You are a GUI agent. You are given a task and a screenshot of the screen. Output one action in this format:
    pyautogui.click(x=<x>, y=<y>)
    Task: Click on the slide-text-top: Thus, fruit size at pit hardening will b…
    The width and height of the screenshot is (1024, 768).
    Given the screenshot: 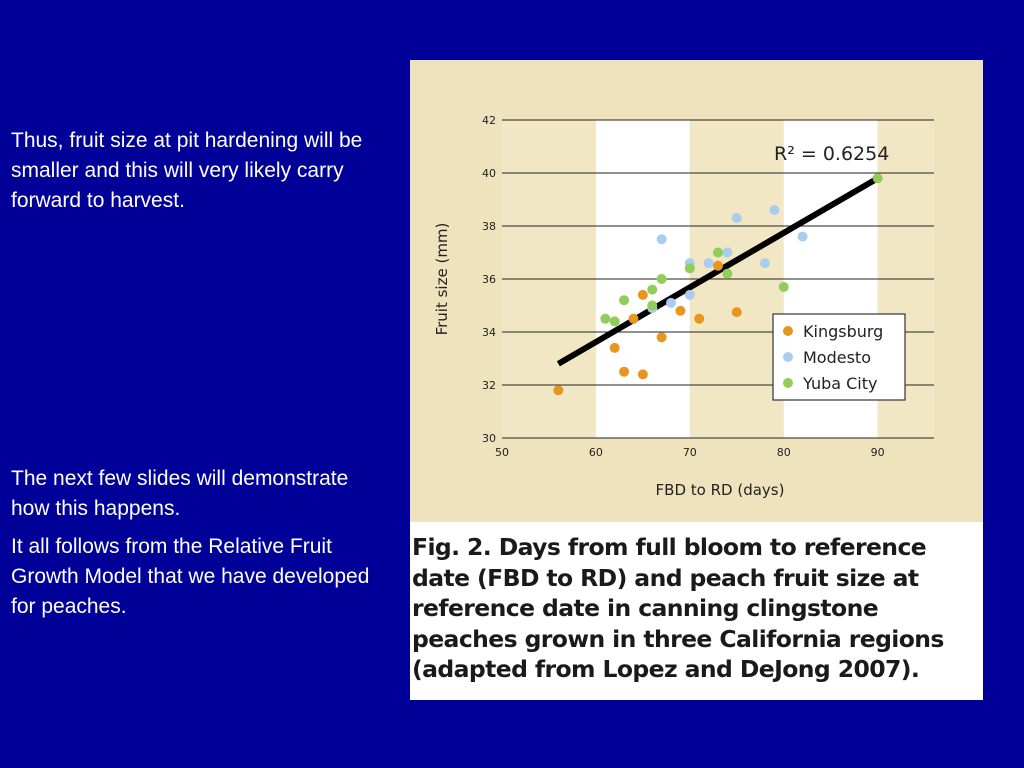 What is the action you would take?
    pyautogui.click(x=201, y=175)
    